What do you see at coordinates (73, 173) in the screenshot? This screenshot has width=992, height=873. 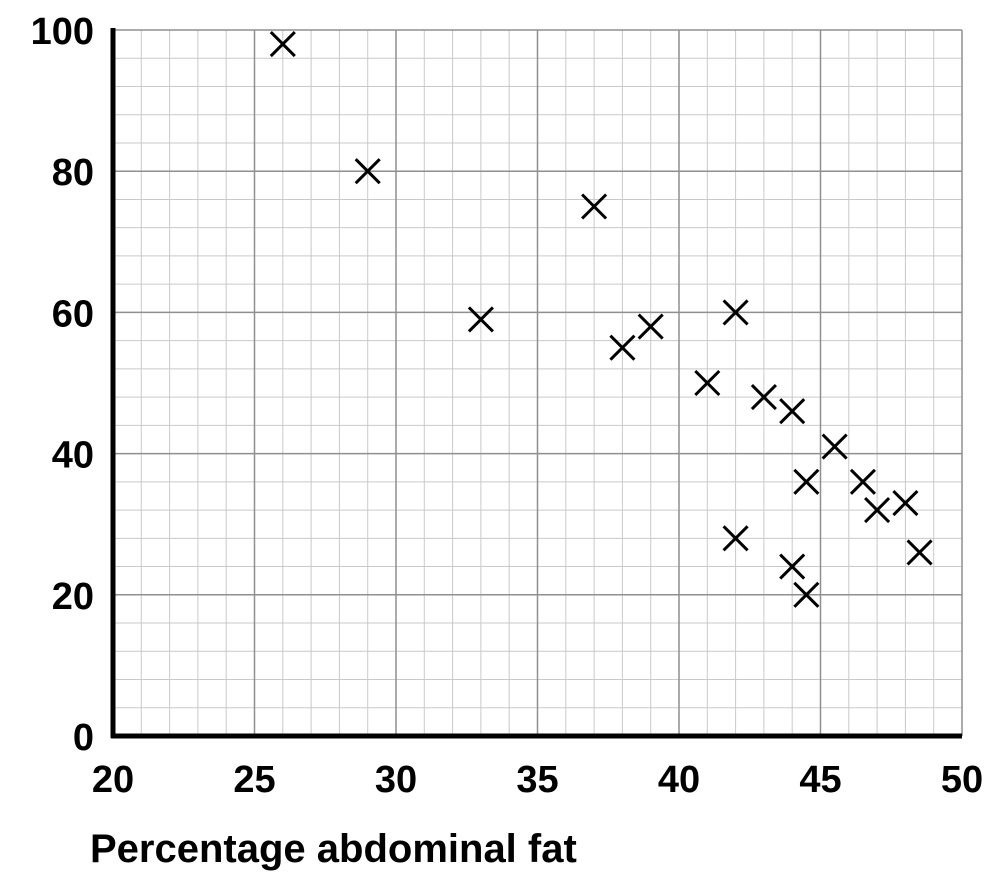 I see `y-tick-label: 80` at bounding box center [73, 173].